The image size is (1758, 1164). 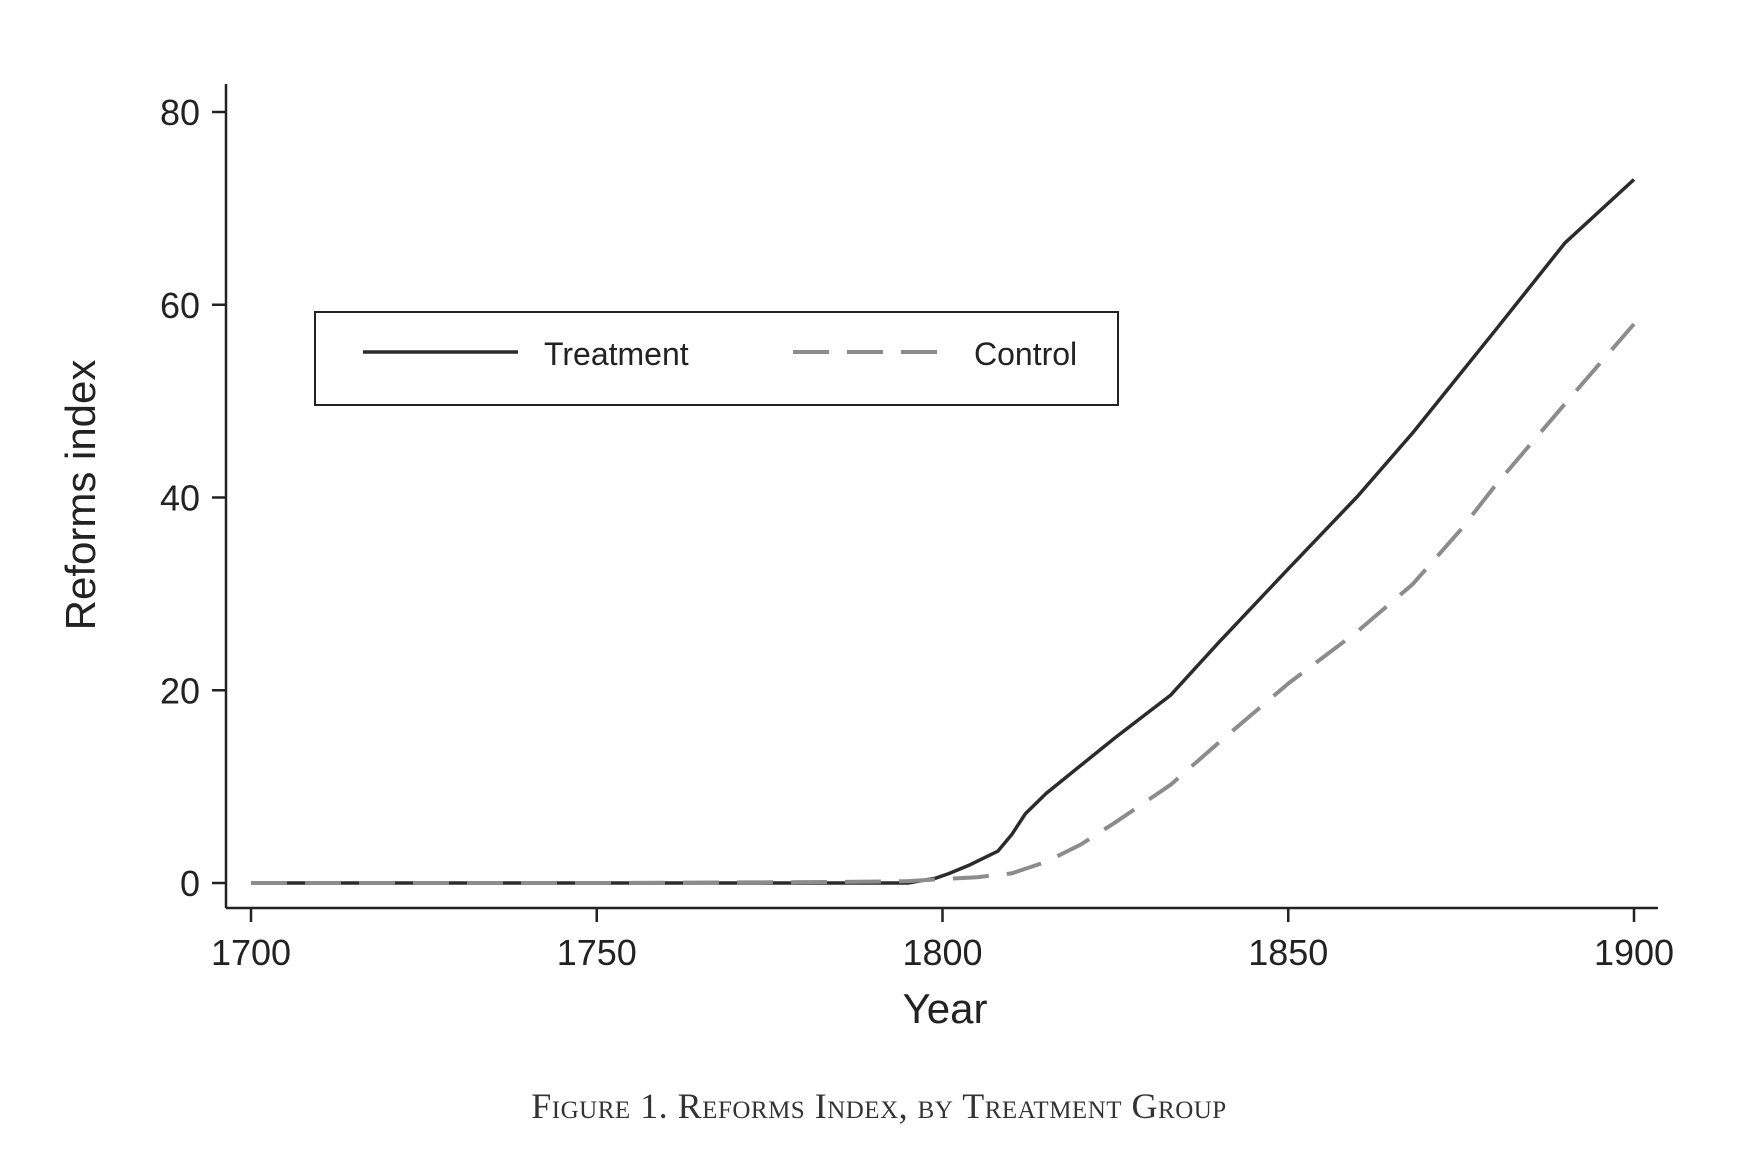 I want to click on x-tick-label: 1700, so click(x=251, y=952).